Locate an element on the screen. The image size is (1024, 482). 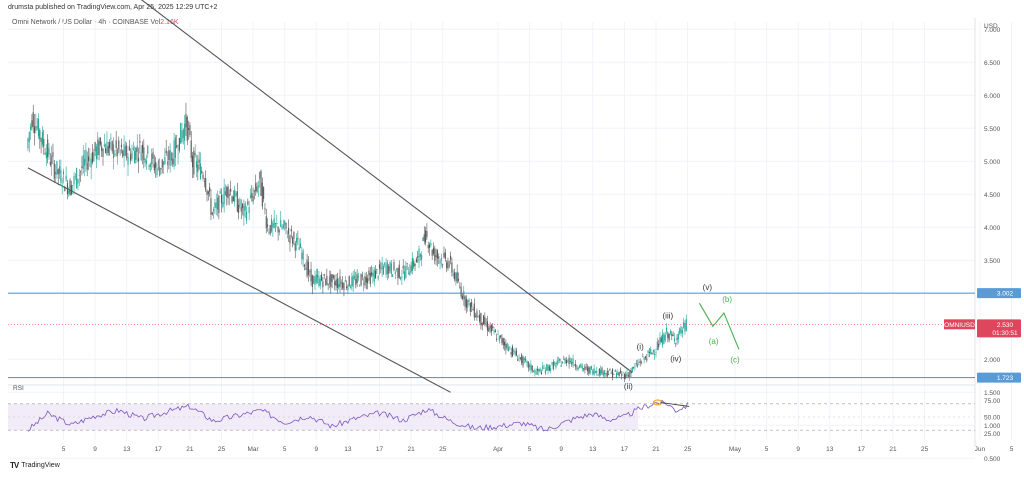
x-tick-label: 21 is located at coordinates (411, 449).